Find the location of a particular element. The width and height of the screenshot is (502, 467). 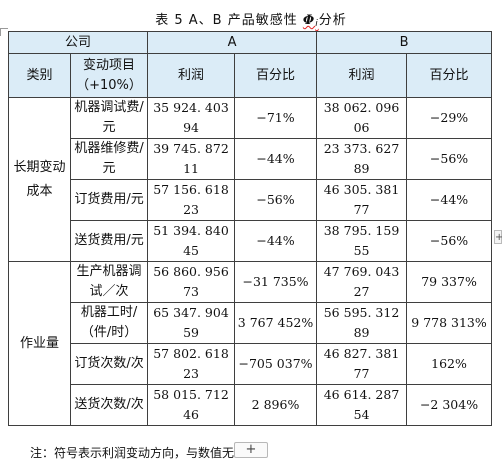

b-percent-cell: 162% is located at coordinates (449, 364).